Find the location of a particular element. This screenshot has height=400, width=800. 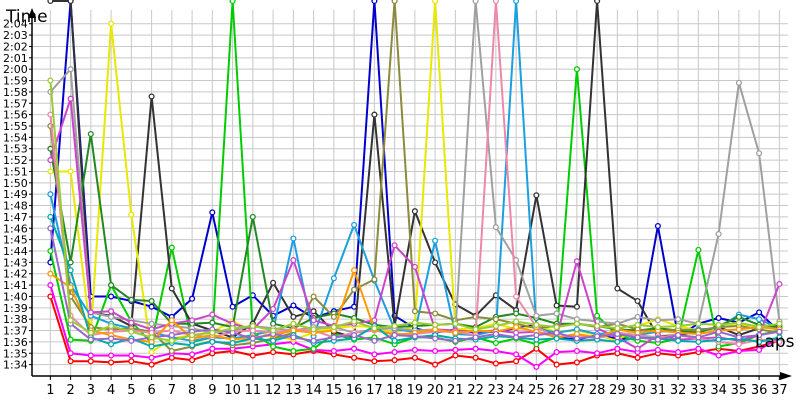

y-tick-label: 1:50 is located at coordinates (15, 183).